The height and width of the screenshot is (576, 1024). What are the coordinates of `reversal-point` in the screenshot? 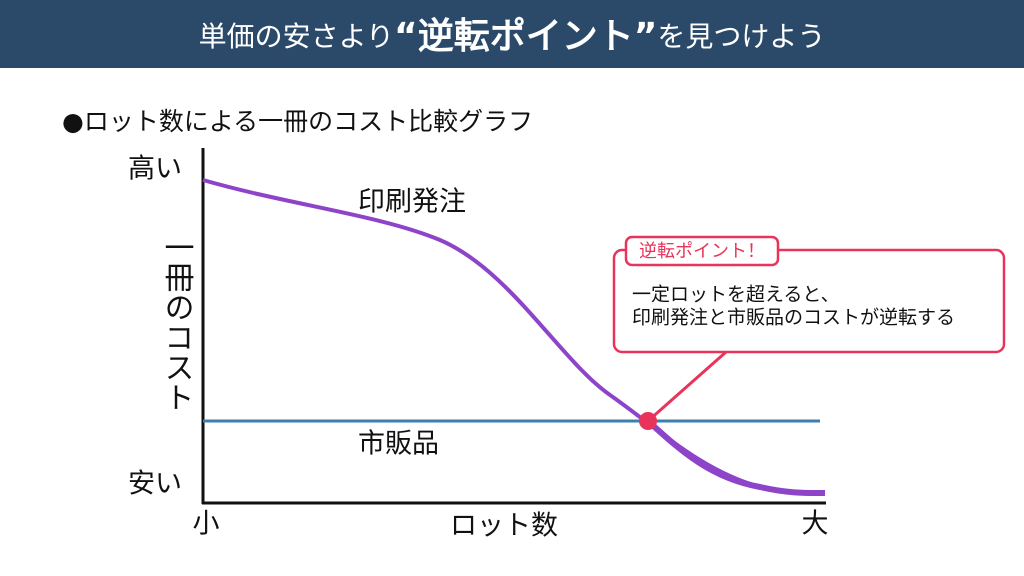 It's located at (648, 421).